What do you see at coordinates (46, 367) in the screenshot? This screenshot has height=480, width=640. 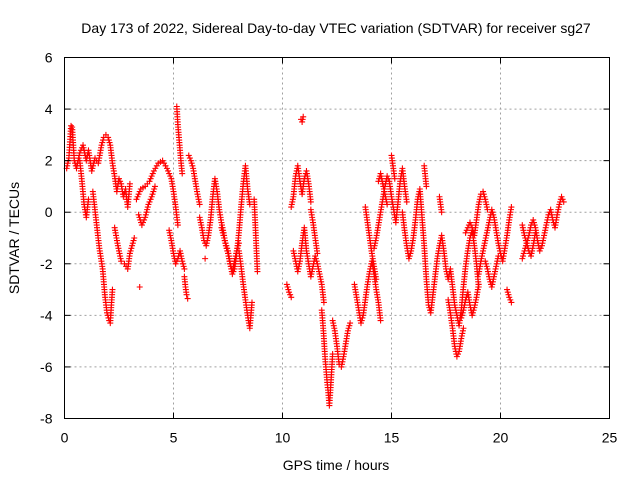 I see `y-tick-label: -6` at bounding box center [46, 367].